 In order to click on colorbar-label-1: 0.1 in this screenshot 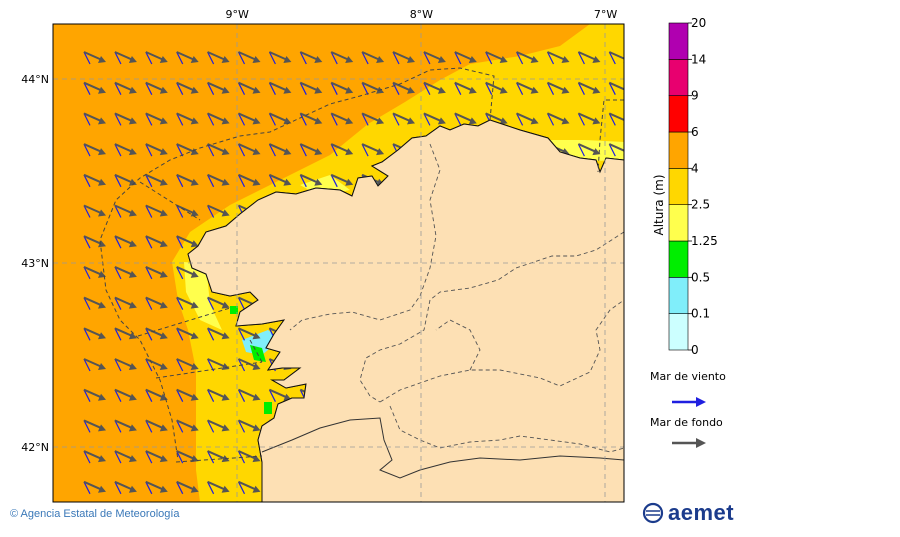, I will do `click(700, 314)`.